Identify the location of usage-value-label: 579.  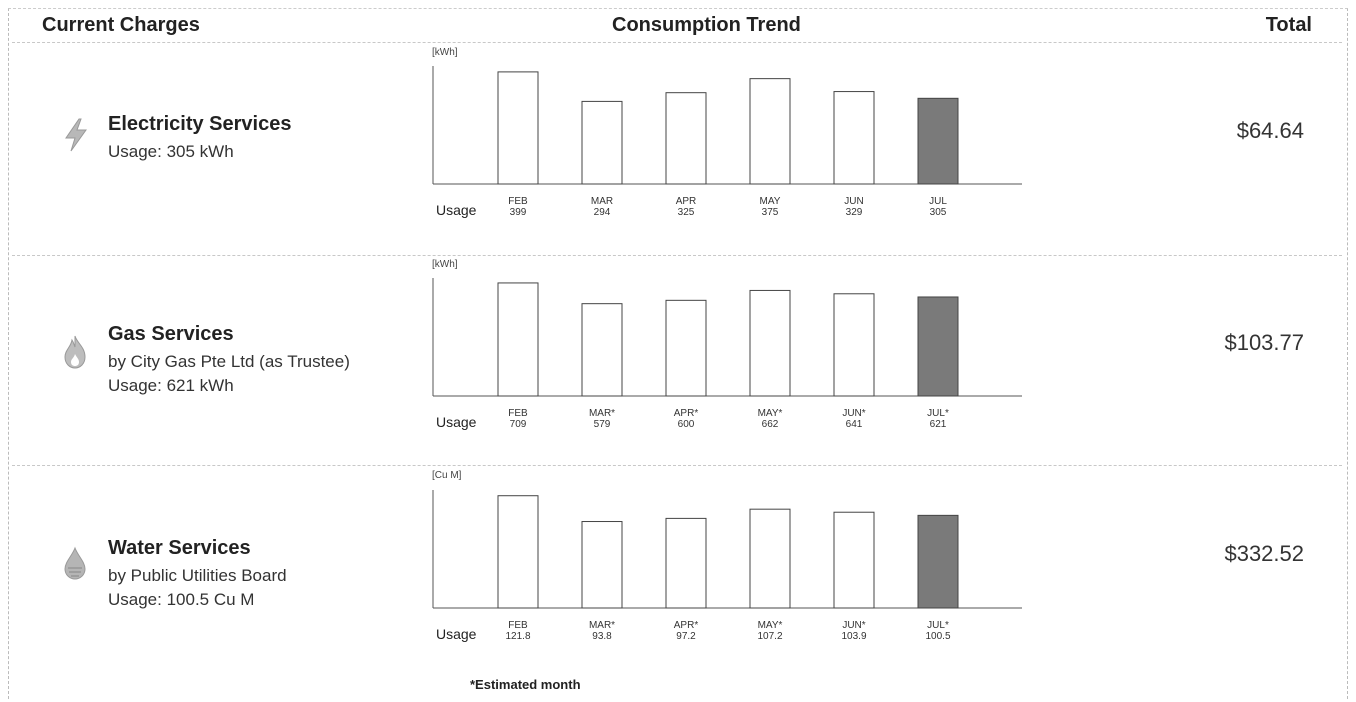
(602, 424).